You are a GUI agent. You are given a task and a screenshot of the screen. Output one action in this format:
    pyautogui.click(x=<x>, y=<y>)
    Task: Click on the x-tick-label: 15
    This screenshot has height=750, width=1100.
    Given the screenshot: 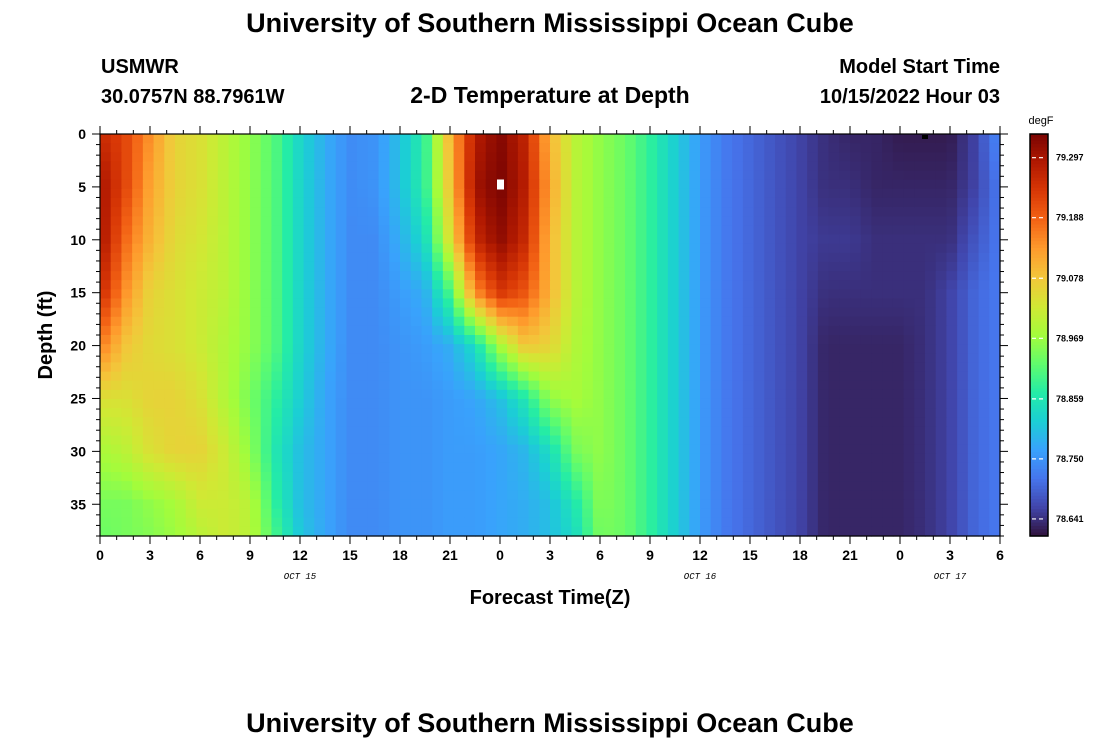 What is the action you would take?
    pyautogui.click(x=350, y=555)
    